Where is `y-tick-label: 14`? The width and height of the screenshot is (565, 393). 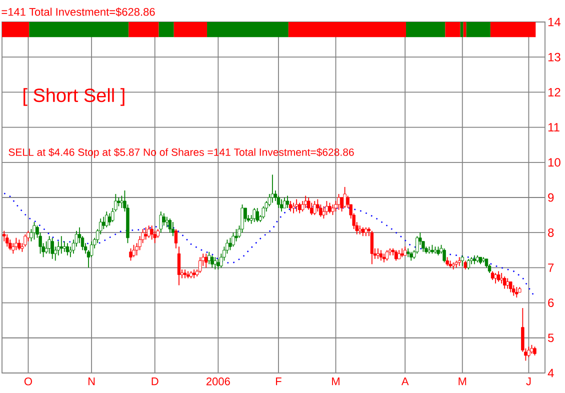
y-tick-label: 14 is located at coordinates (554, 22).